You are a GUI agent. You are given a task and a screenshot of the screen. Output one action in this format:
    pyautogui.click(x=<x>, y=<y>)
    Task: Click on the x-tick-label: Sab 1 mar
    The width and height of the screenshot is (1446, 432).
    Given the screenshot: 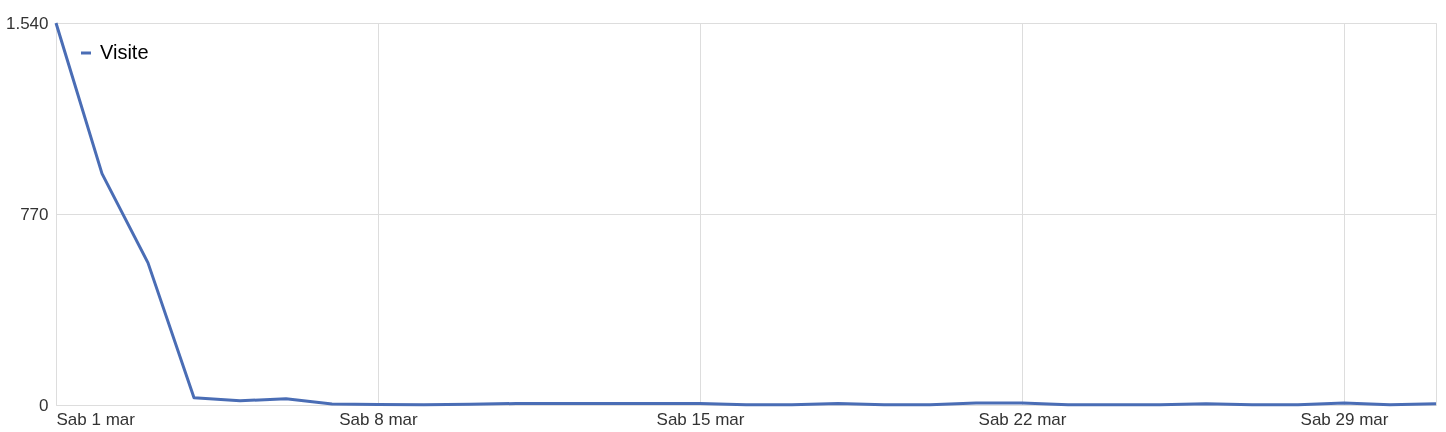 What is the action you would take?
    pyautogui.click(x=96, y=419)
    